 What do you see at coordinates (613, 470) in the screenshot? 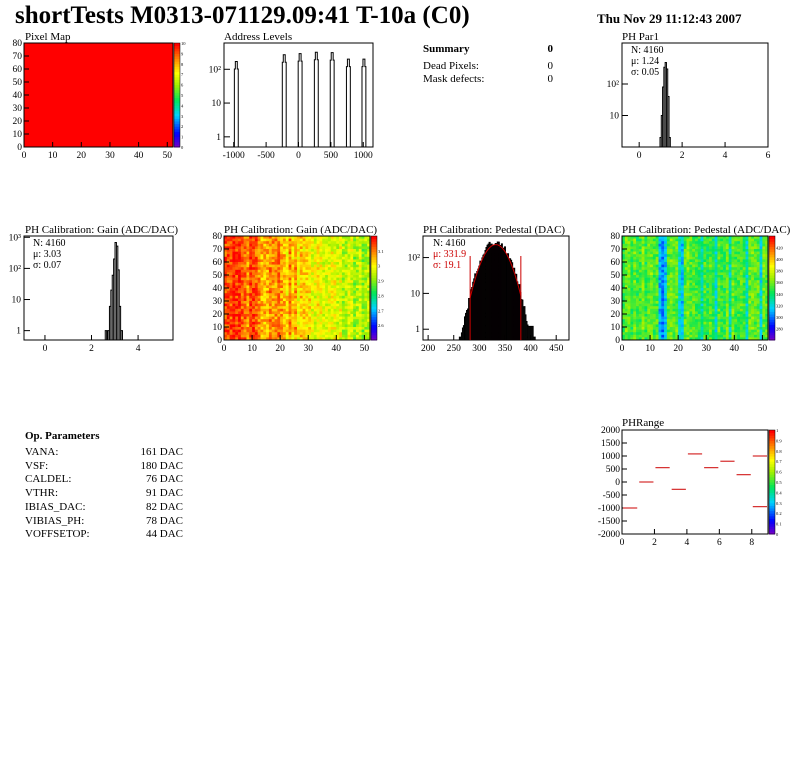
I see `y-tick-label: 500` at bounding box center [613, 470].